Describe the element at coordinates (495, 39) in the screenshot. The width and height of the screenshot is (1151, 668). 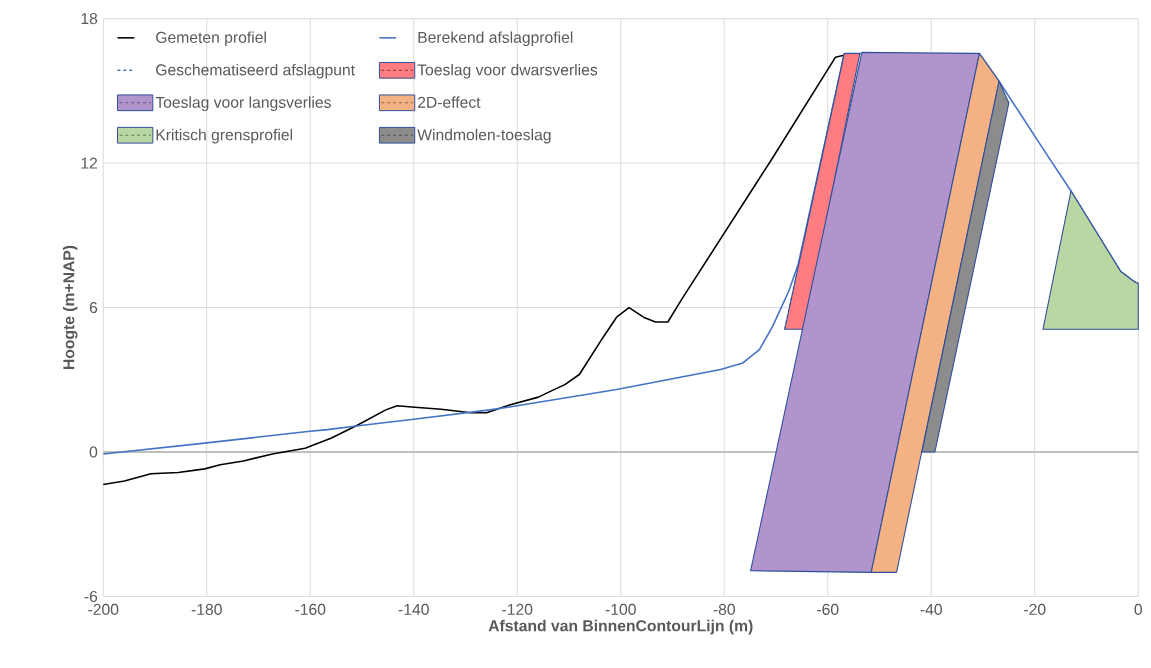
I see `legend-label: Berekend afslagprofiel` at that location.